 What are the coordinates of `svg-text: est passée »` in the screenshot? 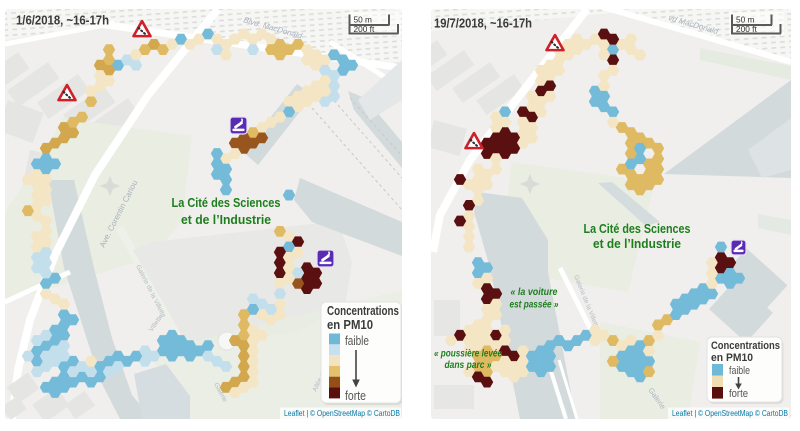 It's located at (534, 305).